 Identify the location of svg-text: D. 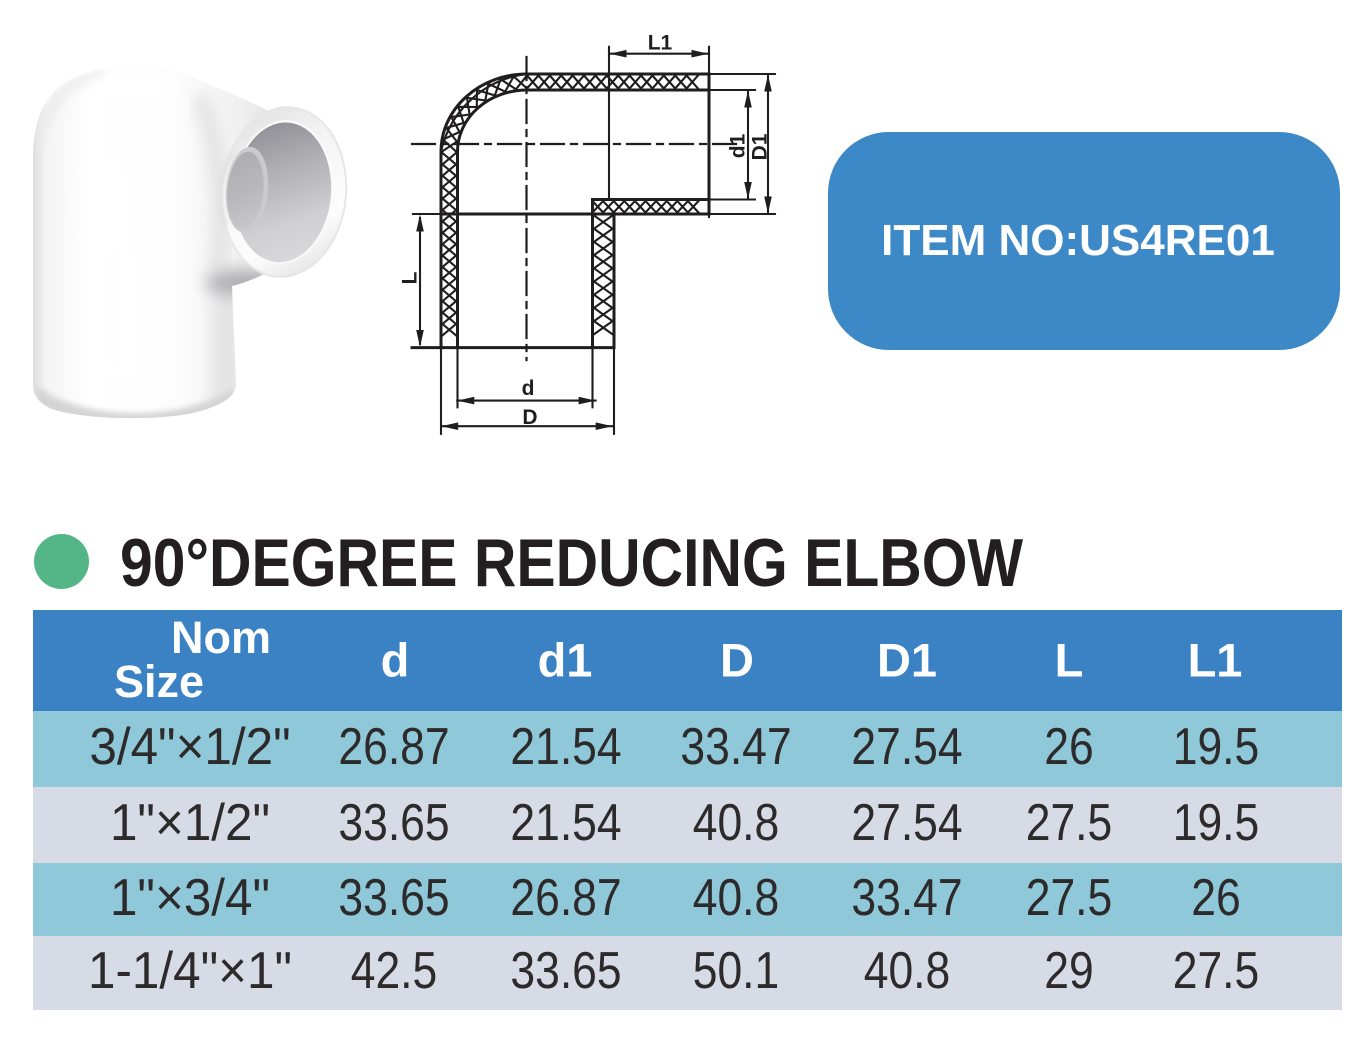
(529, 417).